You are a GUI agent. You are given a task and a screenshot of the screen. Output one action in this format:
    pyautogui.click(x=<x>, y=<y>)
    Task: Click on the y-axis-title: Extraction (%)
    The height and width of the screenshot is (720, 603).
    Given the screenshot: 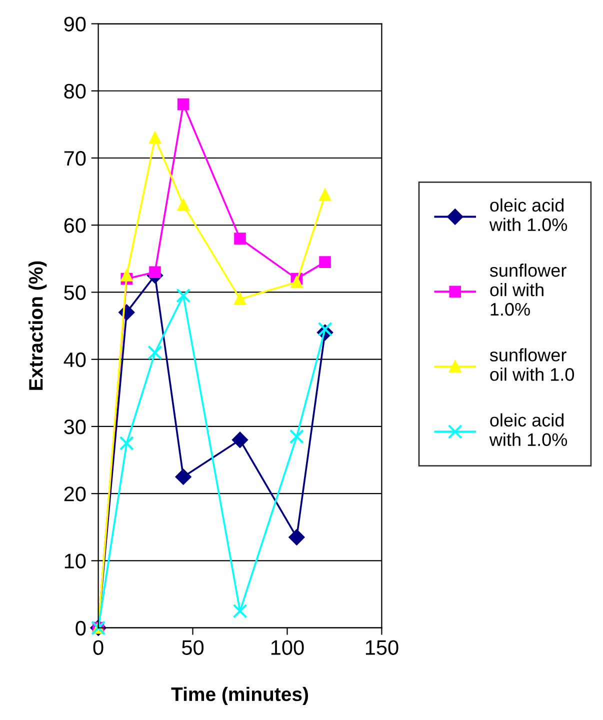 What is the action you would take?
    pyautogui.click(x=37, y=325)
    